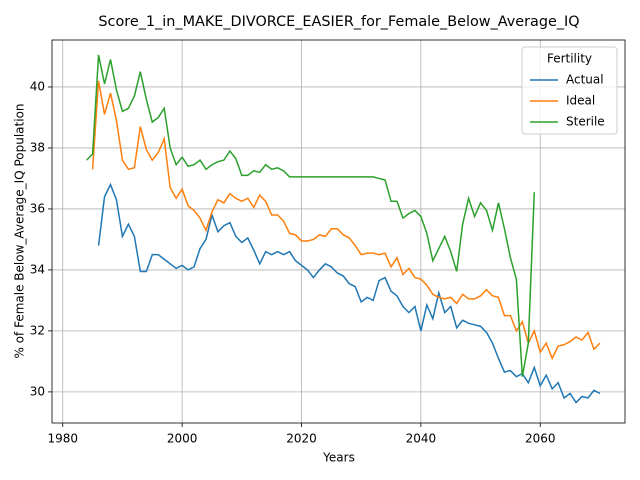 The width and height of the screenshot is (640, 480). What do you see at coordinates (580, 101) in the screenshot?
I see `legend-label: Ideal` at bounding box center [580, 101].